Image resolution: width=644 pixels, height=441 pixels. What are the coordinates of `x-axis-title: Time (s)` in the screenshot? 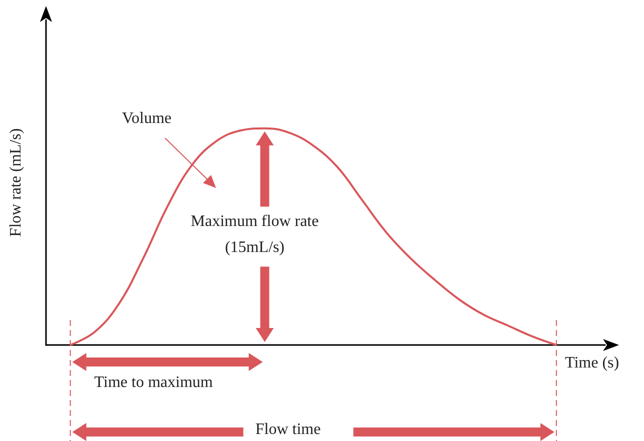 It's located at (592, 363).